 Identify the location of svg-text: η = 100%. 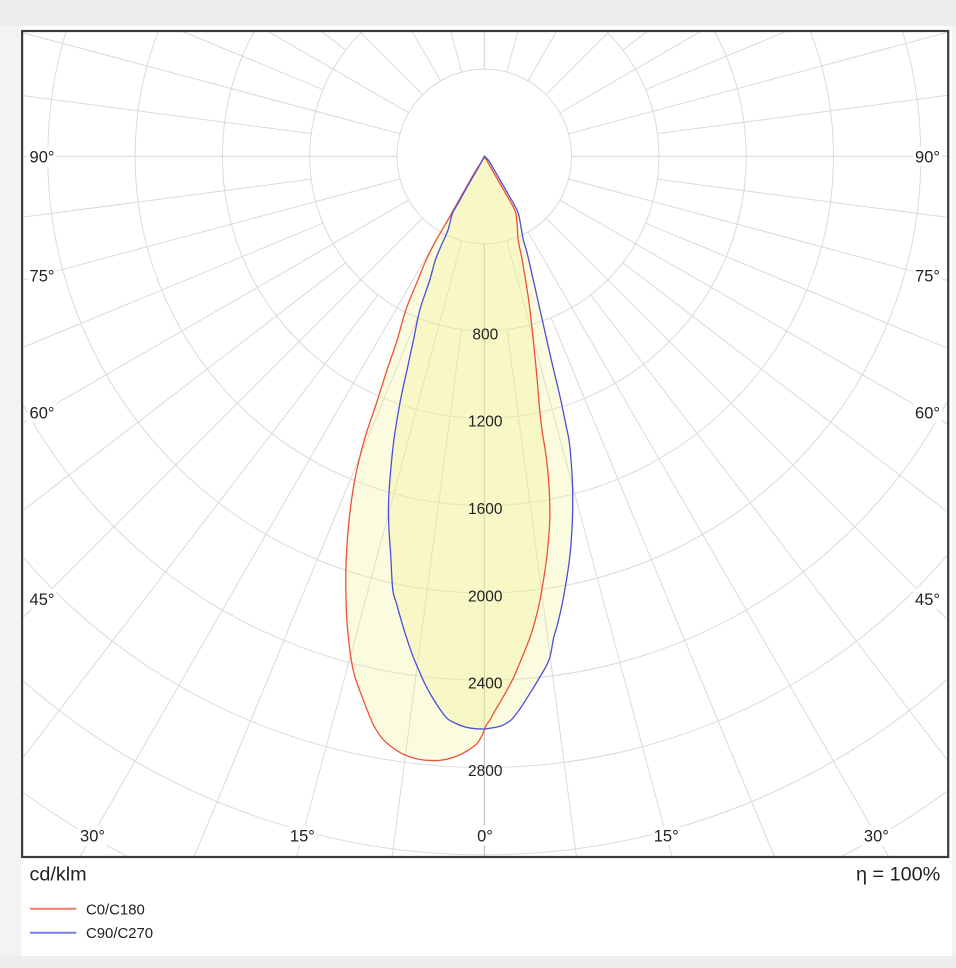
(898, 875).